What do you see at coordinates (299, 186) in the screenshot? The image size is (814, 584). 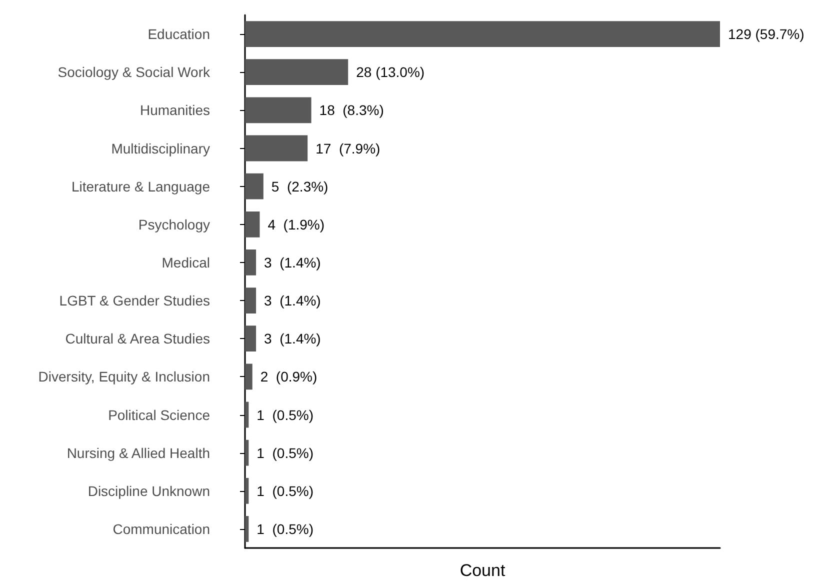 I see `data-label: 5 (2.3%)` at bounding box center [299, 186].